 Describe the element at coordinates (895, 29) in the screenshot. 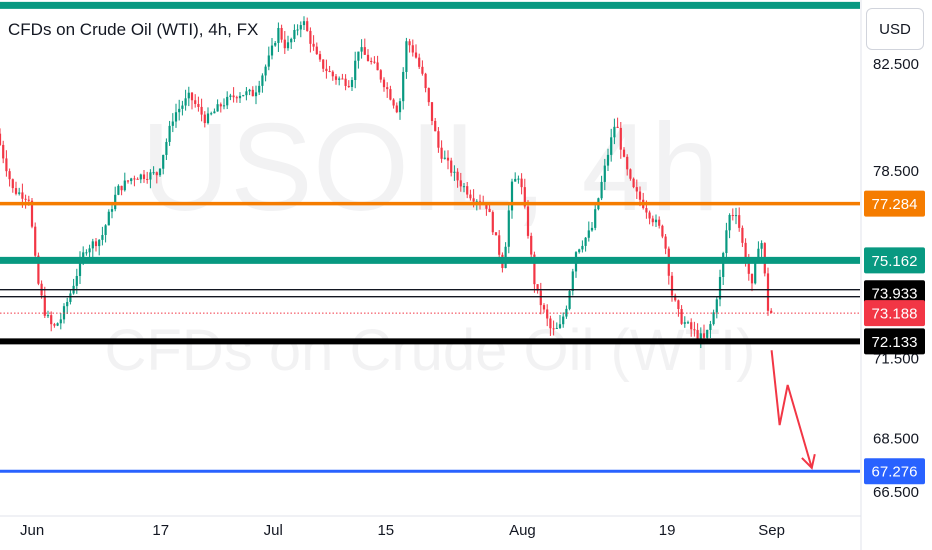

I see `currency-selector: USD` at that location.